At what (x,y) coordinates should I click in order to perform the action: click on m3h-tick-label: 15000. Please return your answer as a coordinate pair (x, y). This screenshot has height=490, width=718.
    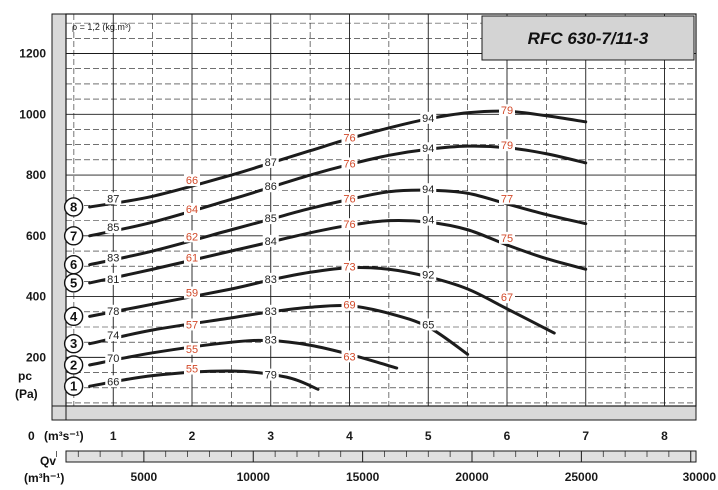
    Looking at the image, I should click on (363, 477).